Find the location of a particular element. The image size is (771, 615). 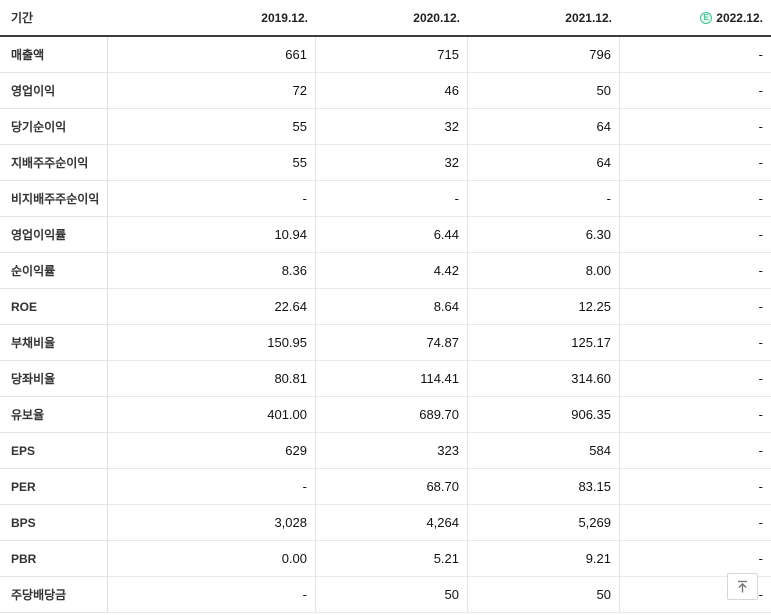

estimate-icon: E is located at coordinates (706, 17).